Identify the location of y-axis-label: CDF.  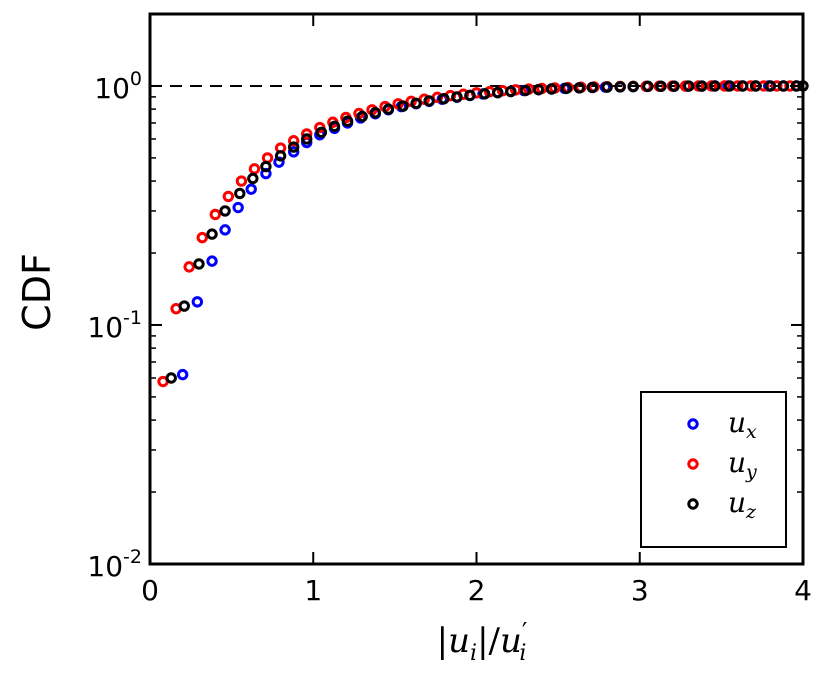
(37, 292).